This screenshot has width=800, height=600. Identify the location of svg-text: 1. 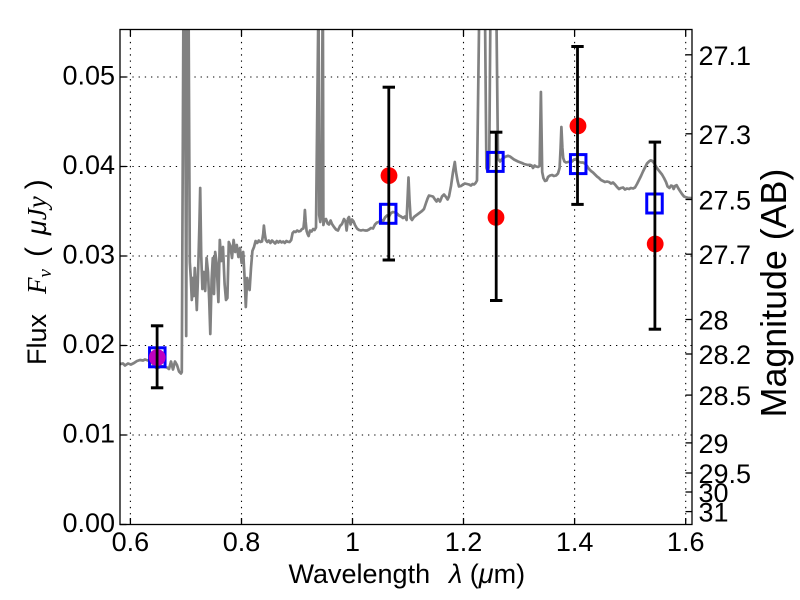
(352, 542).